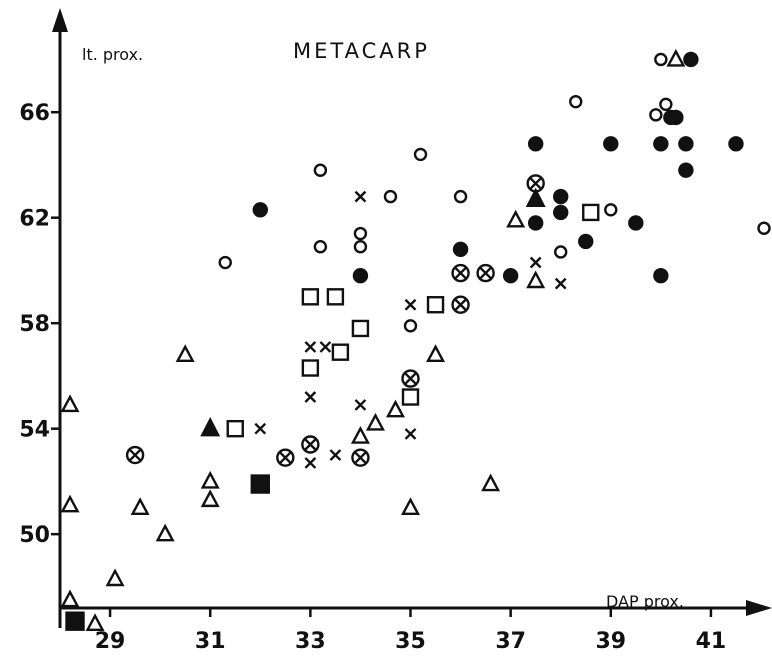 This screenshot has width=772, height=657. I want to click on x-tick-label: 33, so click(310, 641).